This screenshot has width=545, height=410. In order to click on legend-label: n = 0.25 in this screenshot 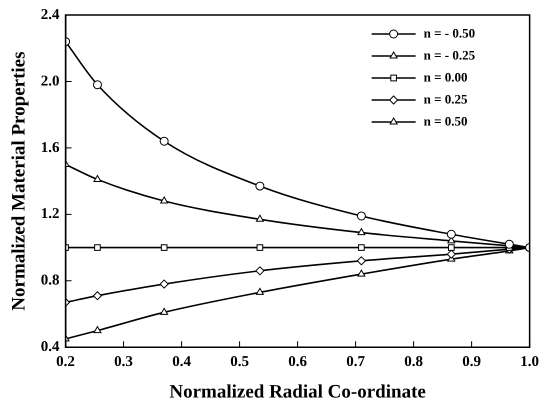, I will do `click(446, 98)`.